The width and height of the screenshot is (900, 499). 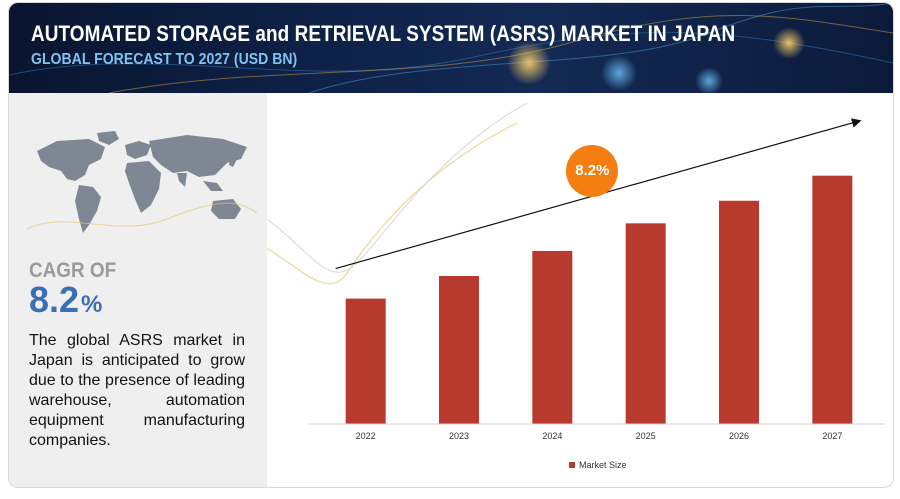 What do you see at coordinates (603, 465) in the screenshot?
I see `legend-label: Market Size` at bounding box center [603, 465].